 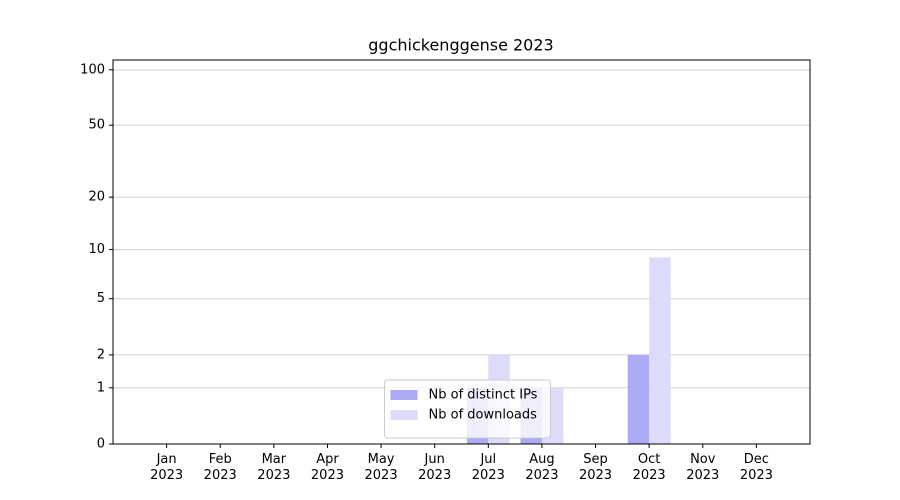 I want to click on x-tick-label: Sep 2023, so click(x=595, y=467).